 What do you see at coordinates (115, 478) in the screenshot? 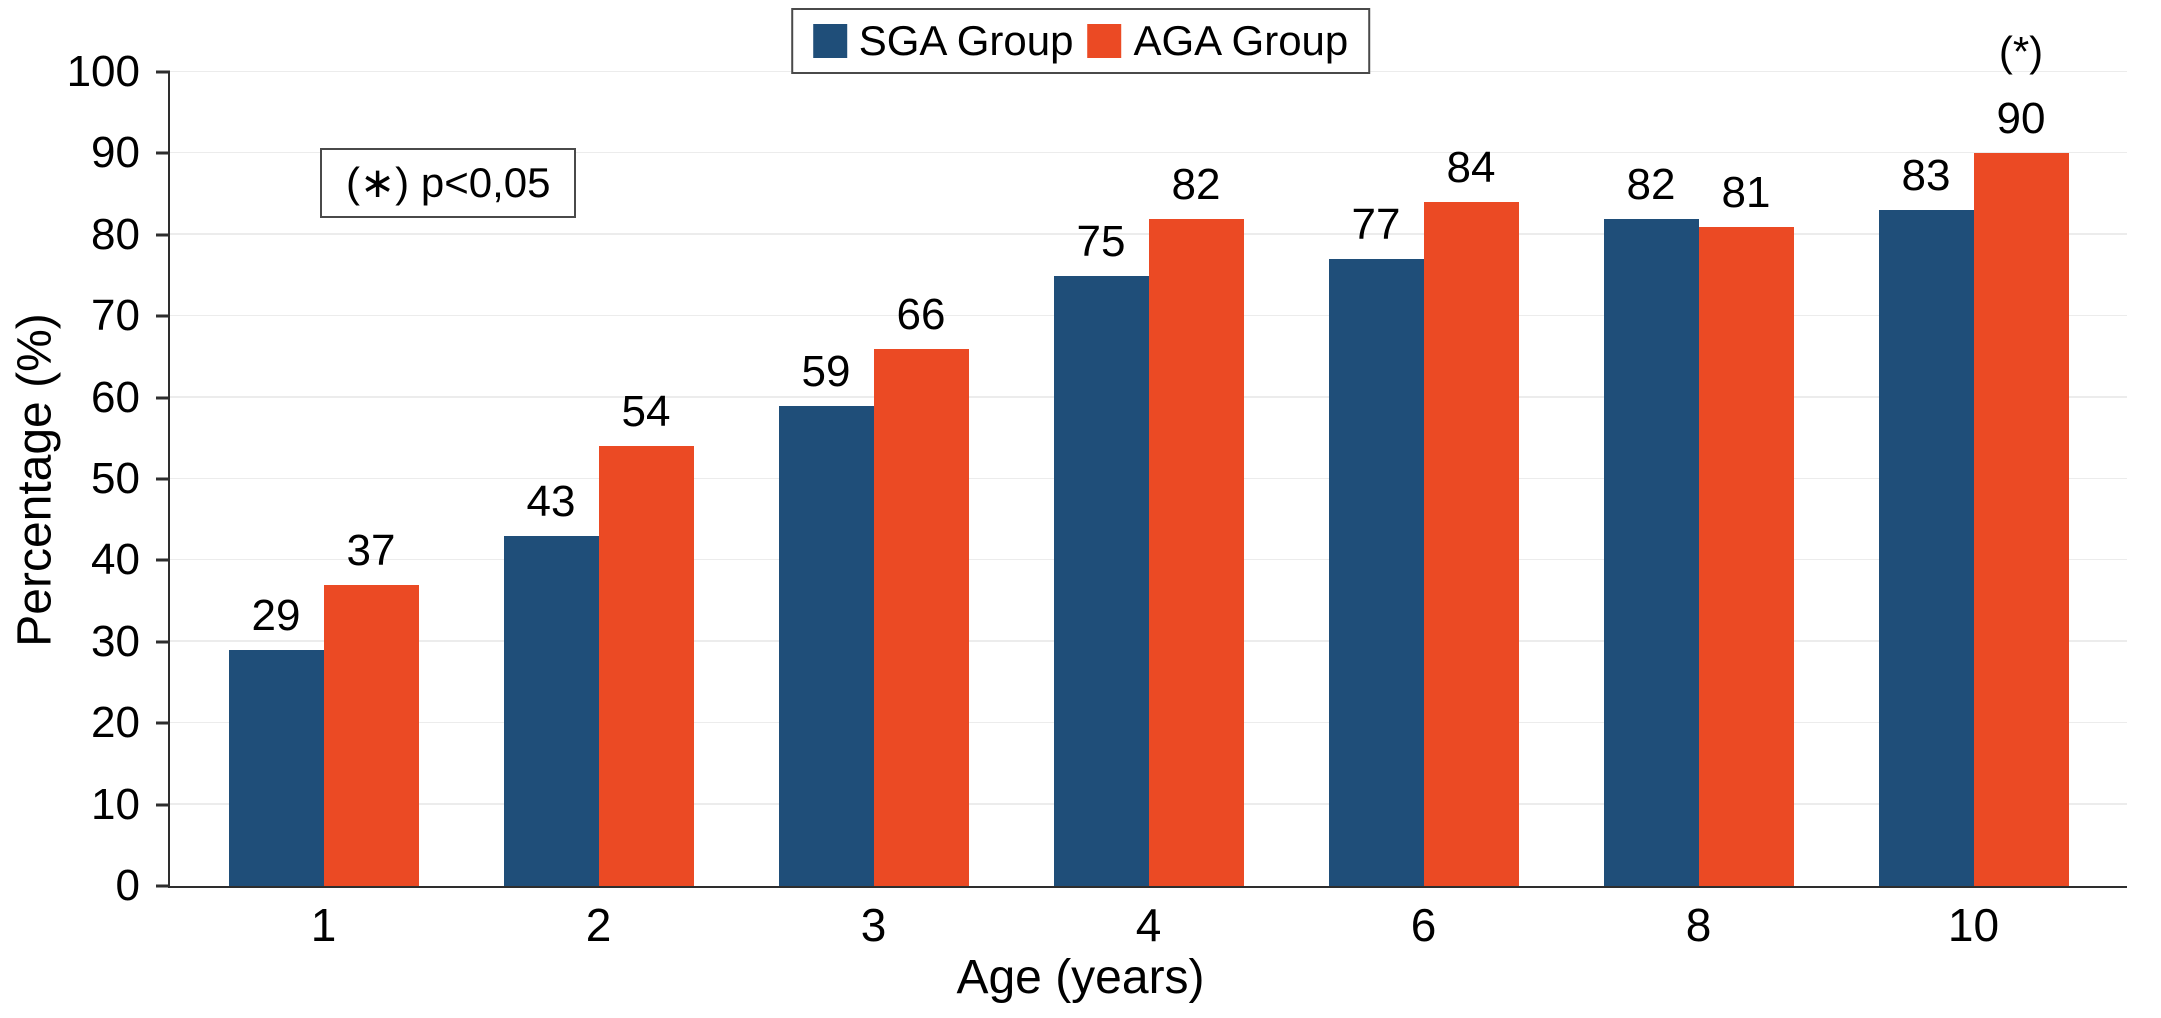
I see `y-tick-label: 50` at bounding box center [115, 478].